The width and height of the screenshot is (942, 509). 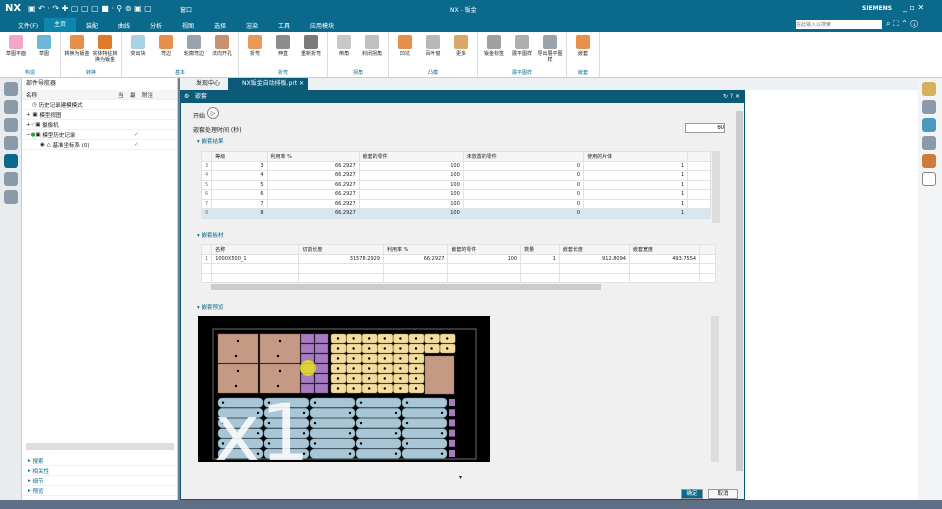 I want to click on nest-icon, so click(x=929, y=161).